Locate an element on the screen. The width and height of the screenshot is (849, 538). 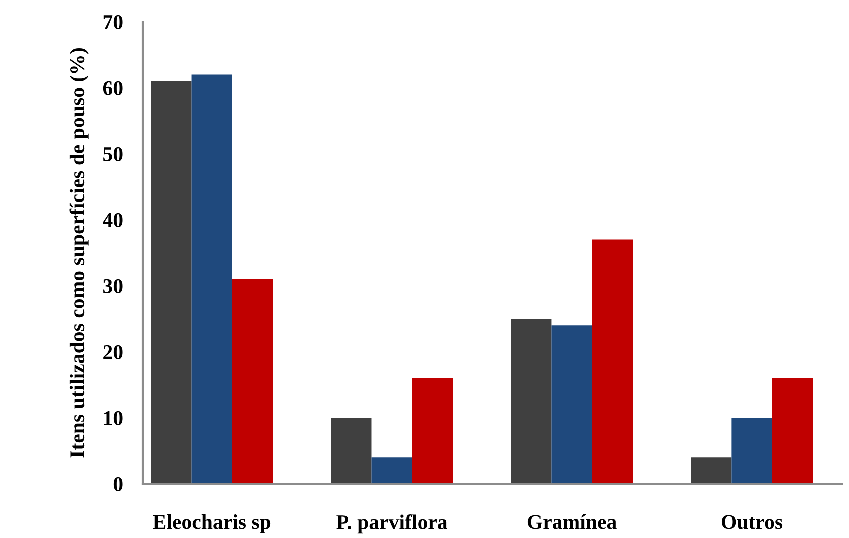
x-tick-label: Eleocharis sp is located at coordinates (212, 524).